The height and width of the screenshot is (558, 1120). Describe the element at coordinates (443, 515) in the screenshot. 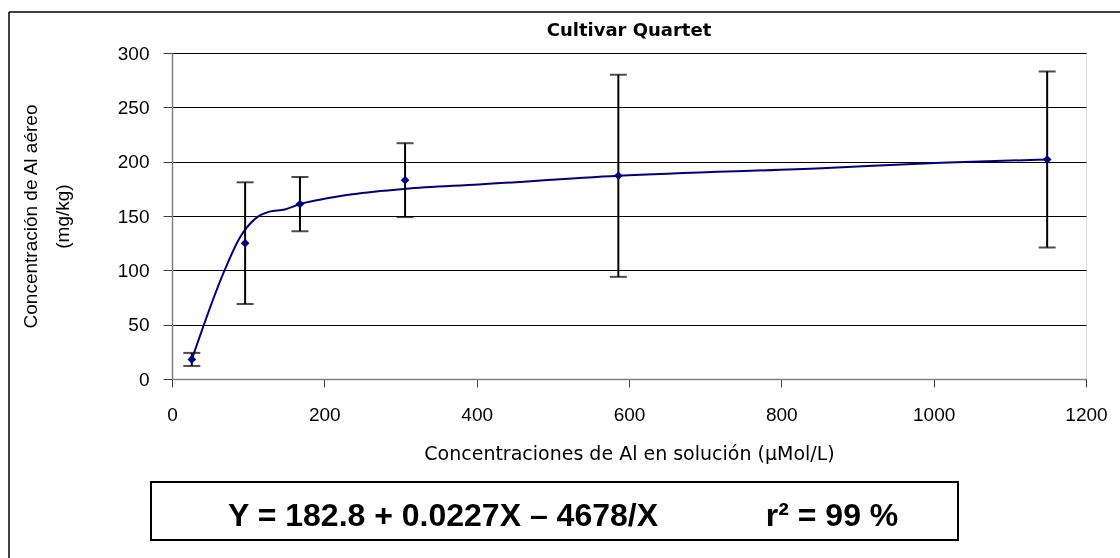

I see `text: Y = 182.8 + 0.0227X – 4678/X` at that location.